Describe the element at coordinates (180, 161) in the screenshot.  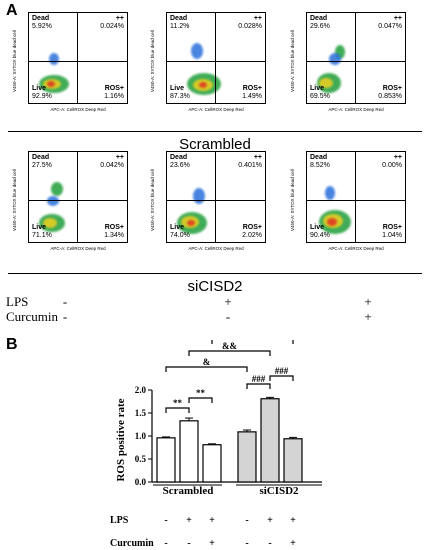
I see `quadrant-dead-label: Dead 23.6%` at that location.